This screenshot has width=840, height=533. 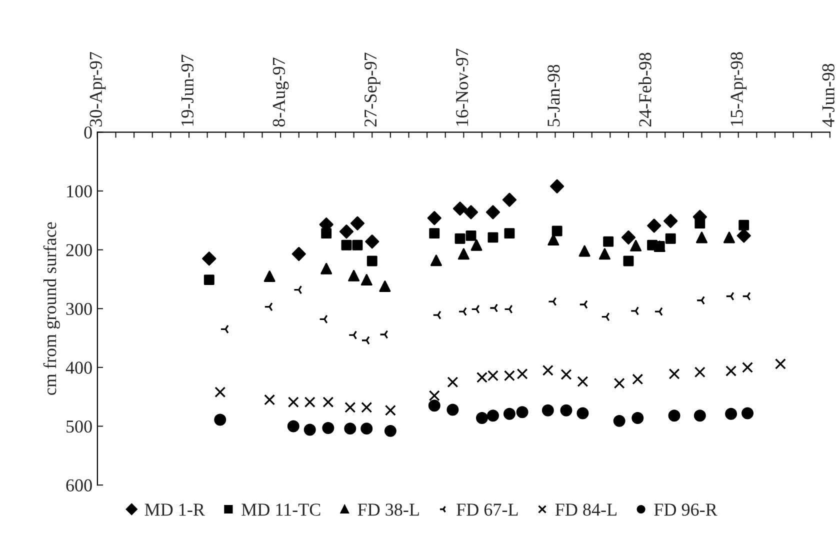 I want to click on legend-label: FD 67-L, so click(x=487, y=510).